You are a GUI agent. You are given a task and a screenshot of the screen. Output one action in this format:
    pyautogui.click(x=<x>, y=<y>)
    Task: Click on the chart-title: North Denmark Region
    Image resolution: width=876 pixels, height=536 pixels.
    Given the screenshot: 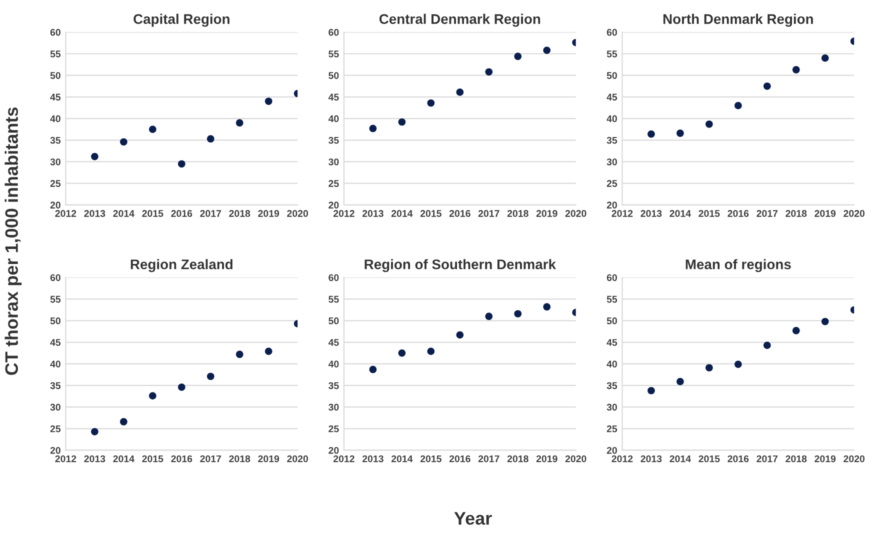 What is the action you would take?
    pyautogui.click(x=738, y=20)
    